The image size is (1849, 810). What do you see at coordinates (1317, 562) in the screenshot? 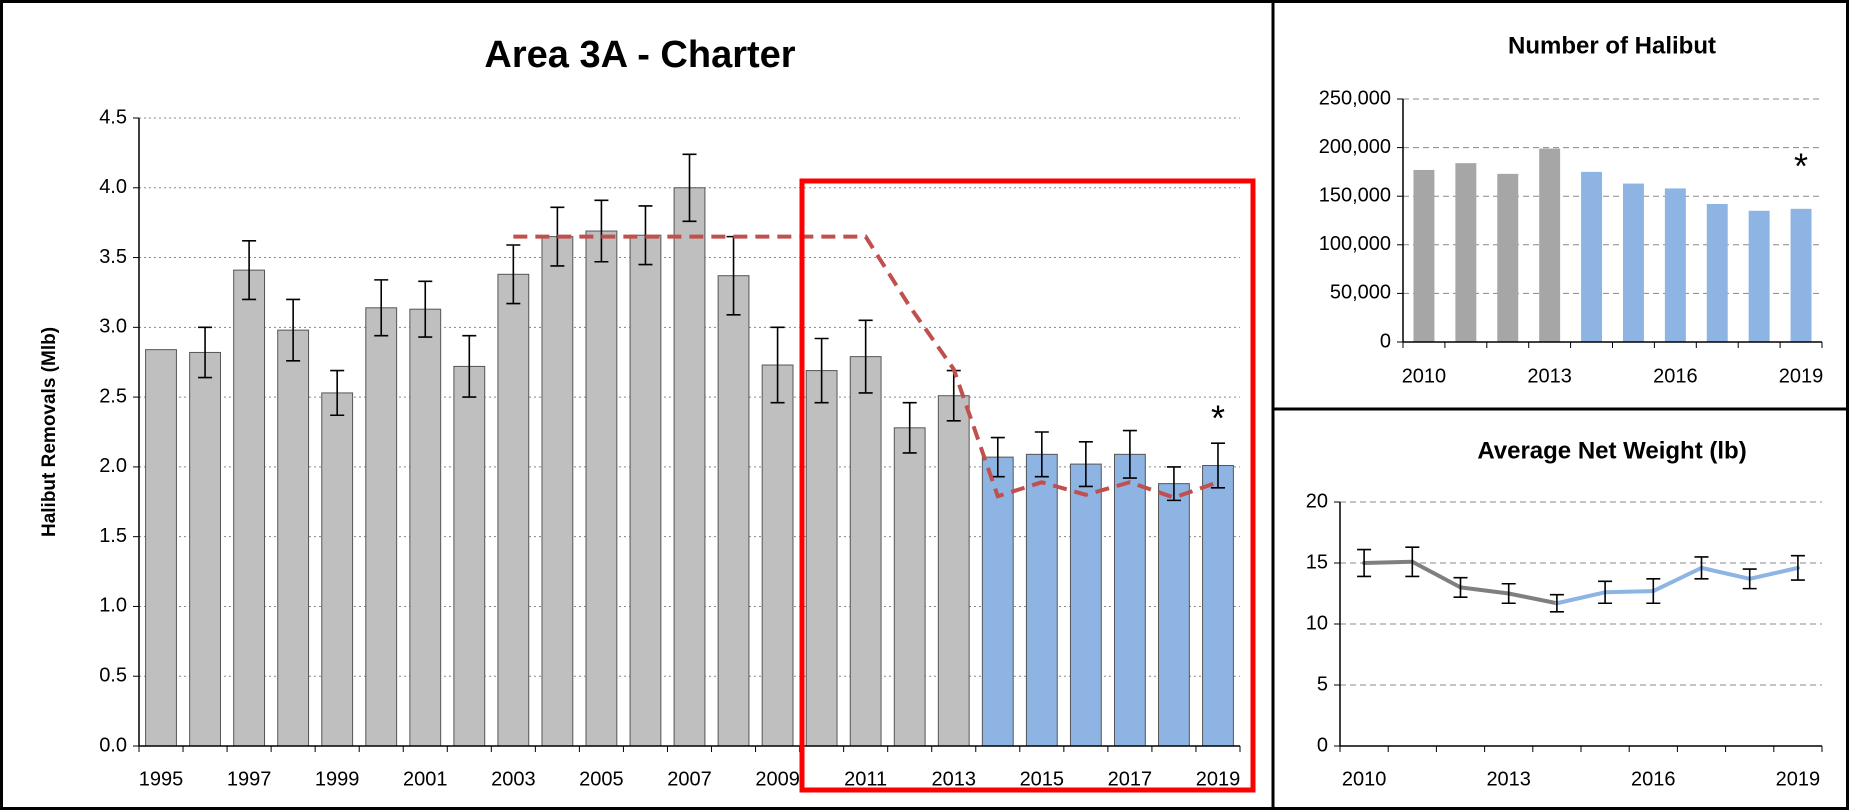
I see `y-tick-label: 15` at bounding box center [1317, 562].